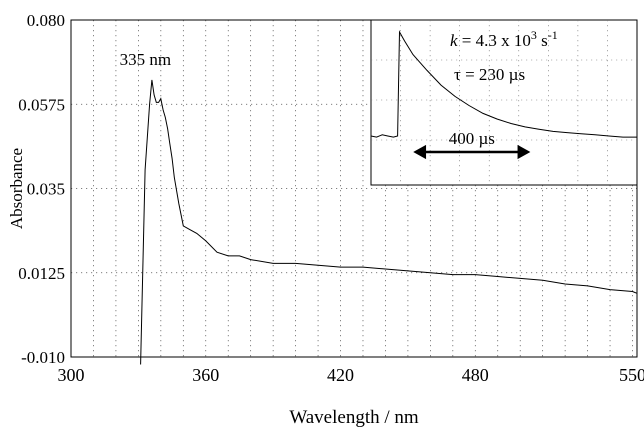  I want to click on y-tick-label: 0.0125, so click(41, 273).